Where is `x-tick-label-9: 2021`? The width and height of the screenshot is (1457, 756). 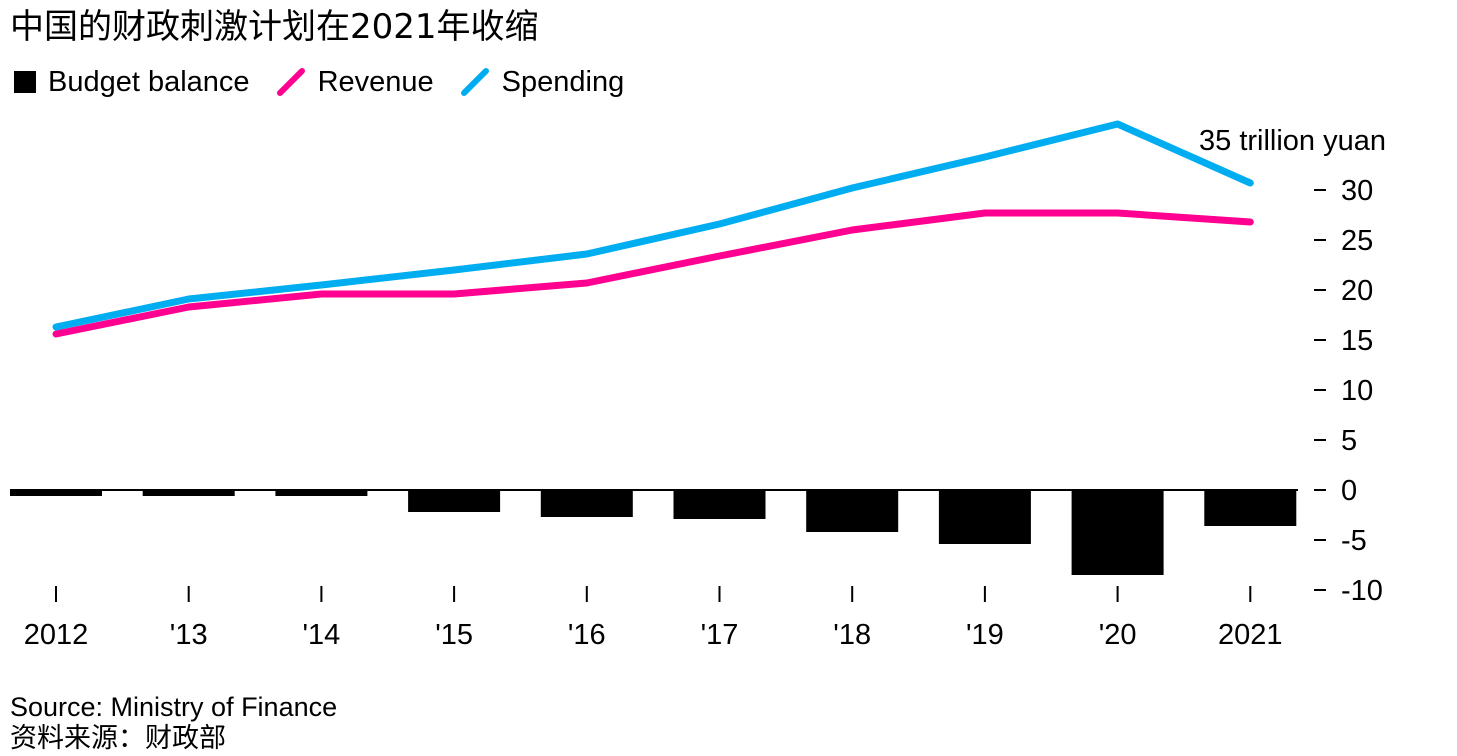
x-tick-label-9: 2021 is located at coordinates (1250, 635).